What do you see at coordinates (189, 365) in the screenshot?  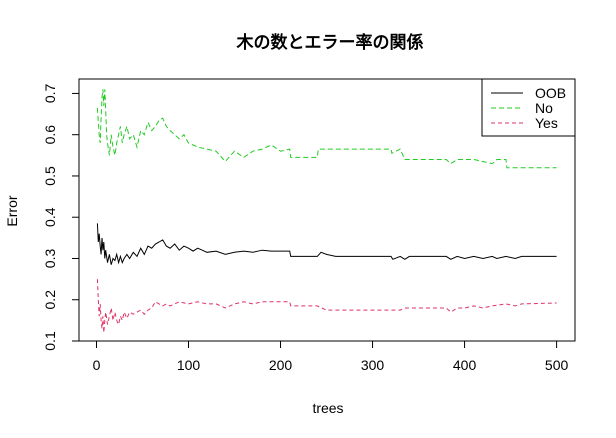 I see `x-tick-label: 100` at bounding box center [189, 365].